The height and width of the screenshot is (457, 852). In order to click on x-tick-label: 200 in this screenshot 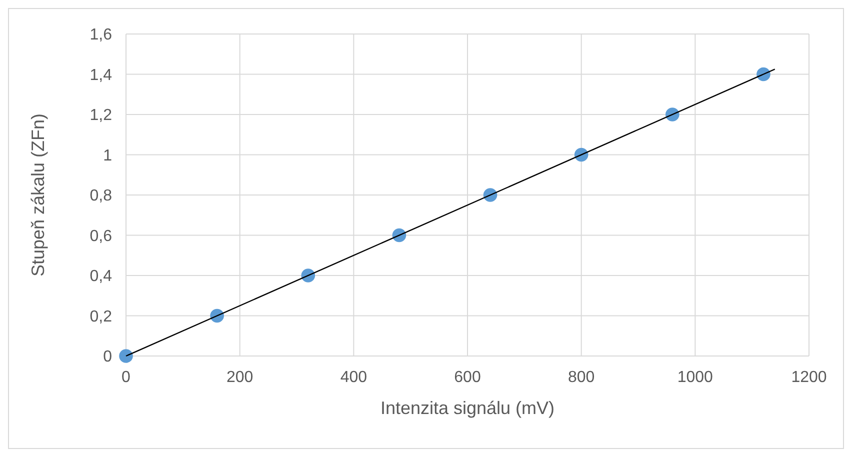, I will do `click(240, 377)`.